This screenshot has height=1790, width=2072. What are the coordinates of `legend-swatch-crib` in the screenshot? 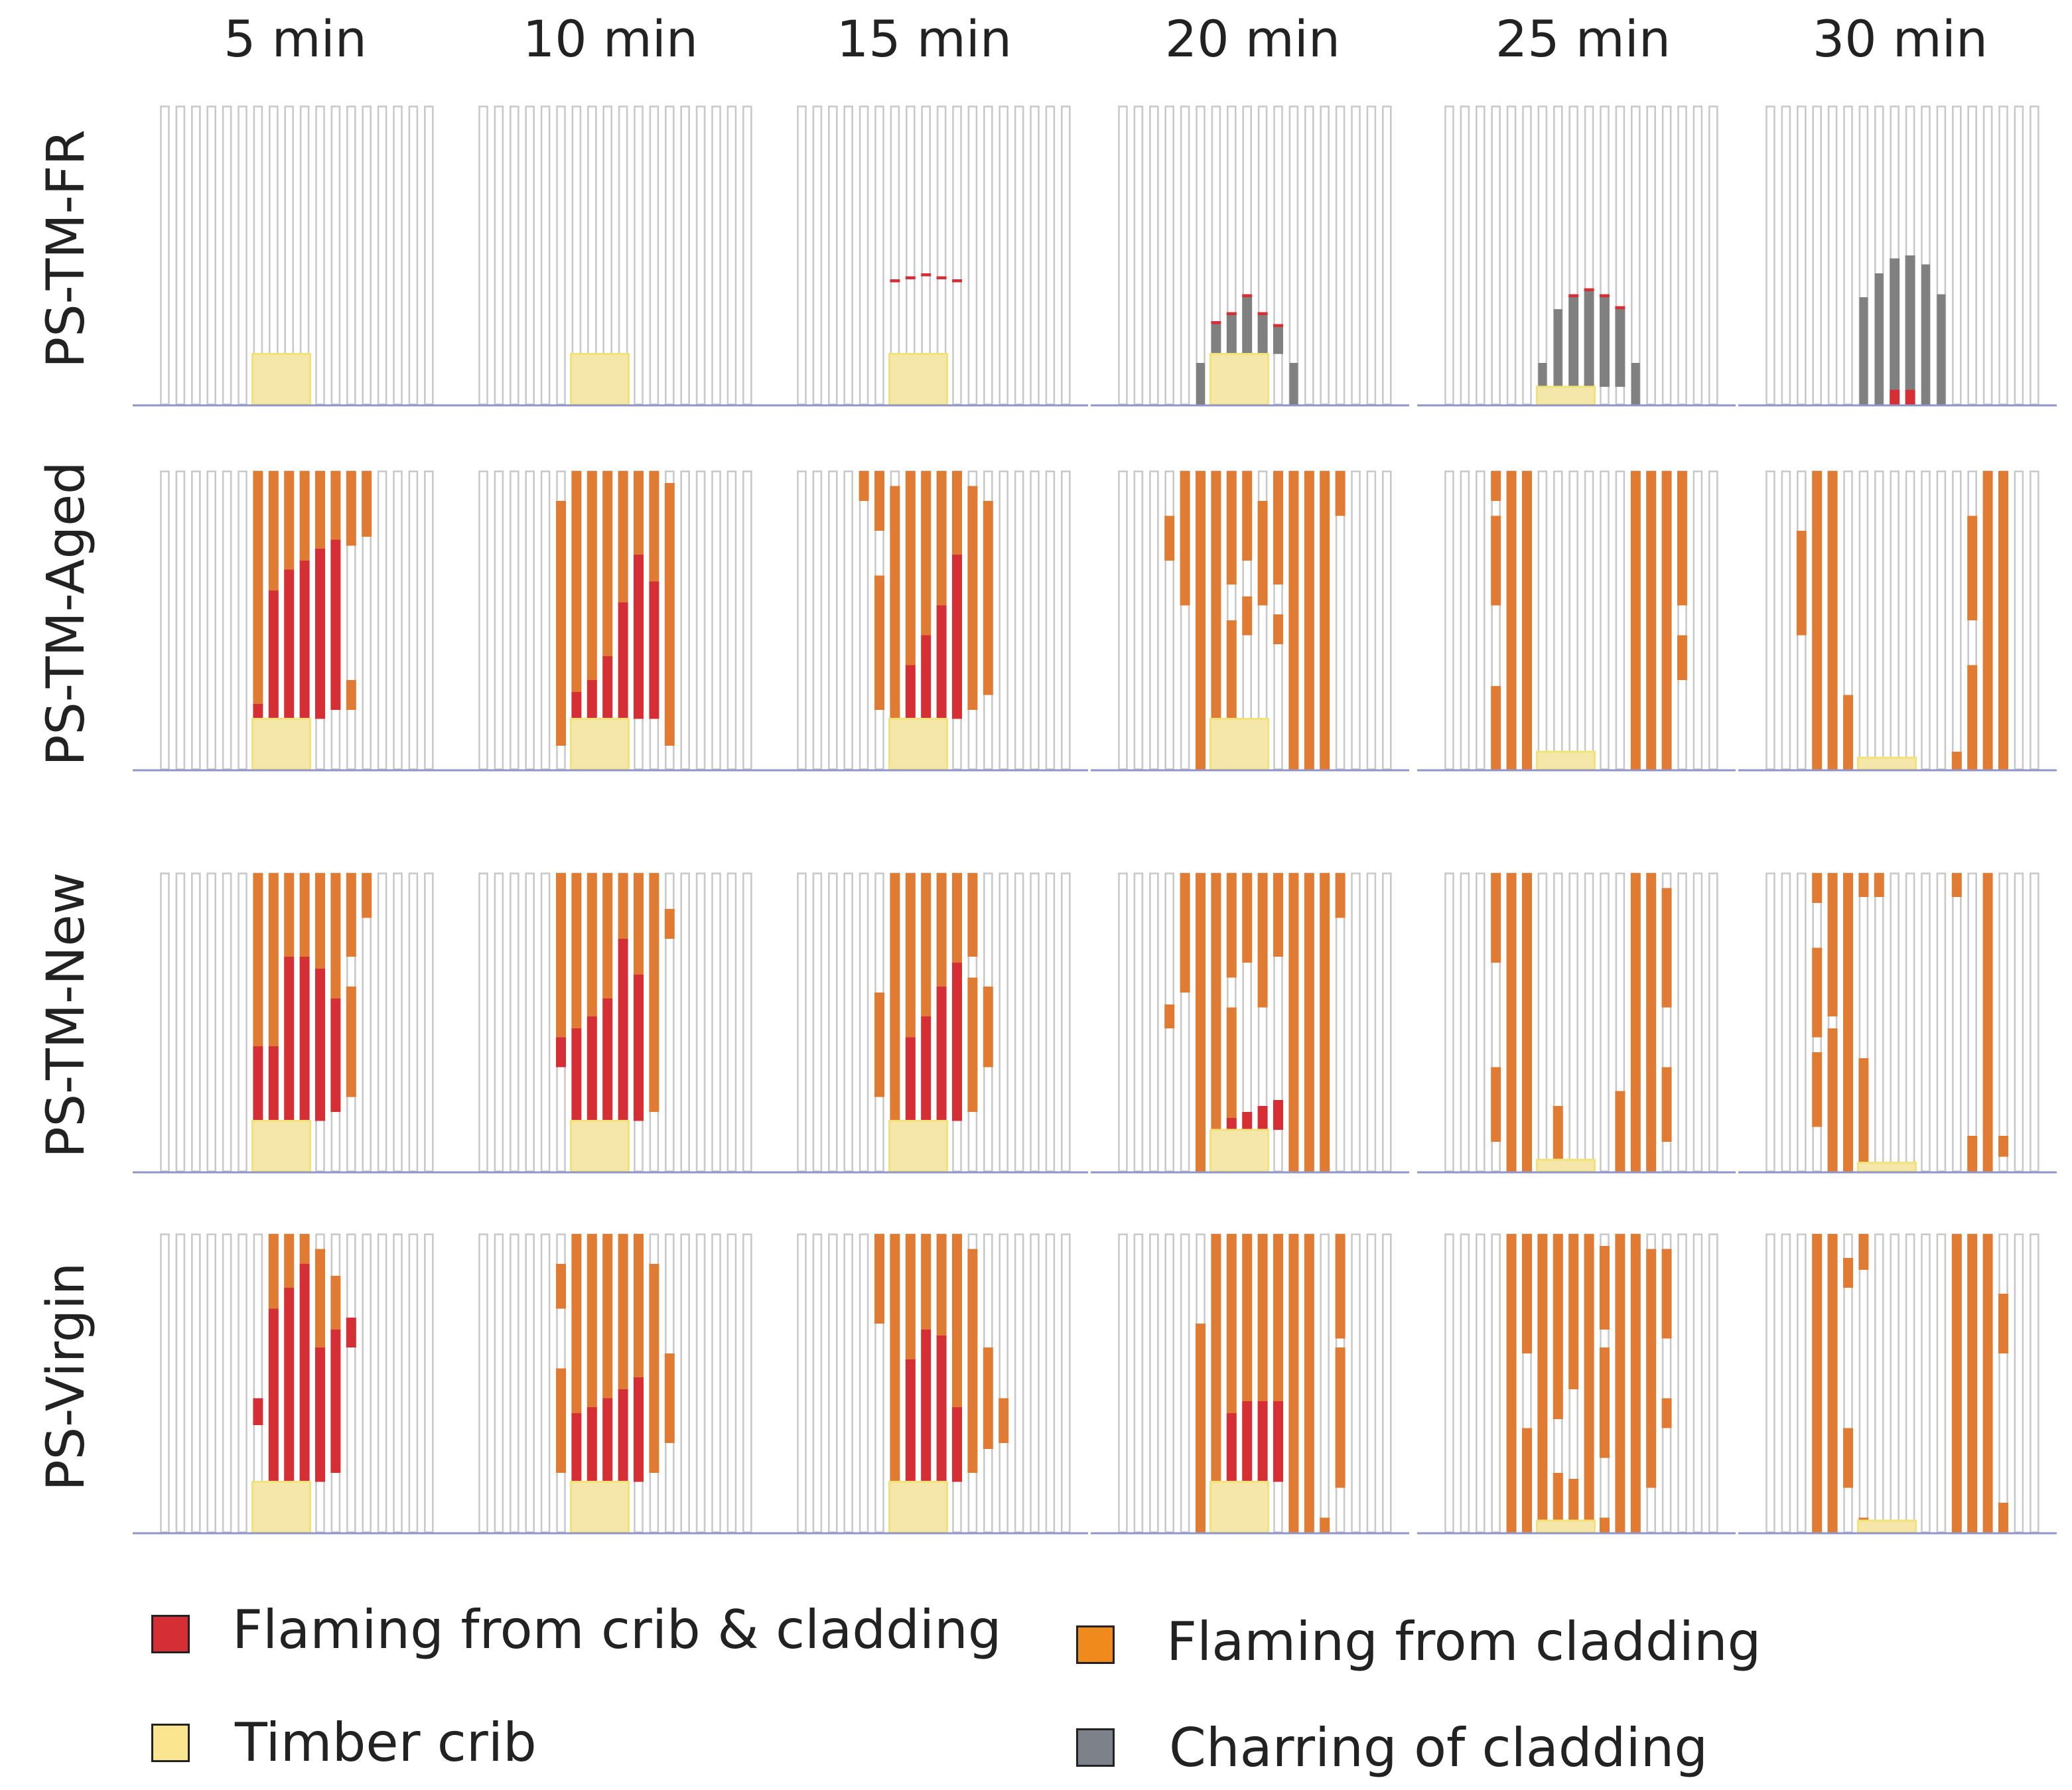 It's located at (170, 1743).